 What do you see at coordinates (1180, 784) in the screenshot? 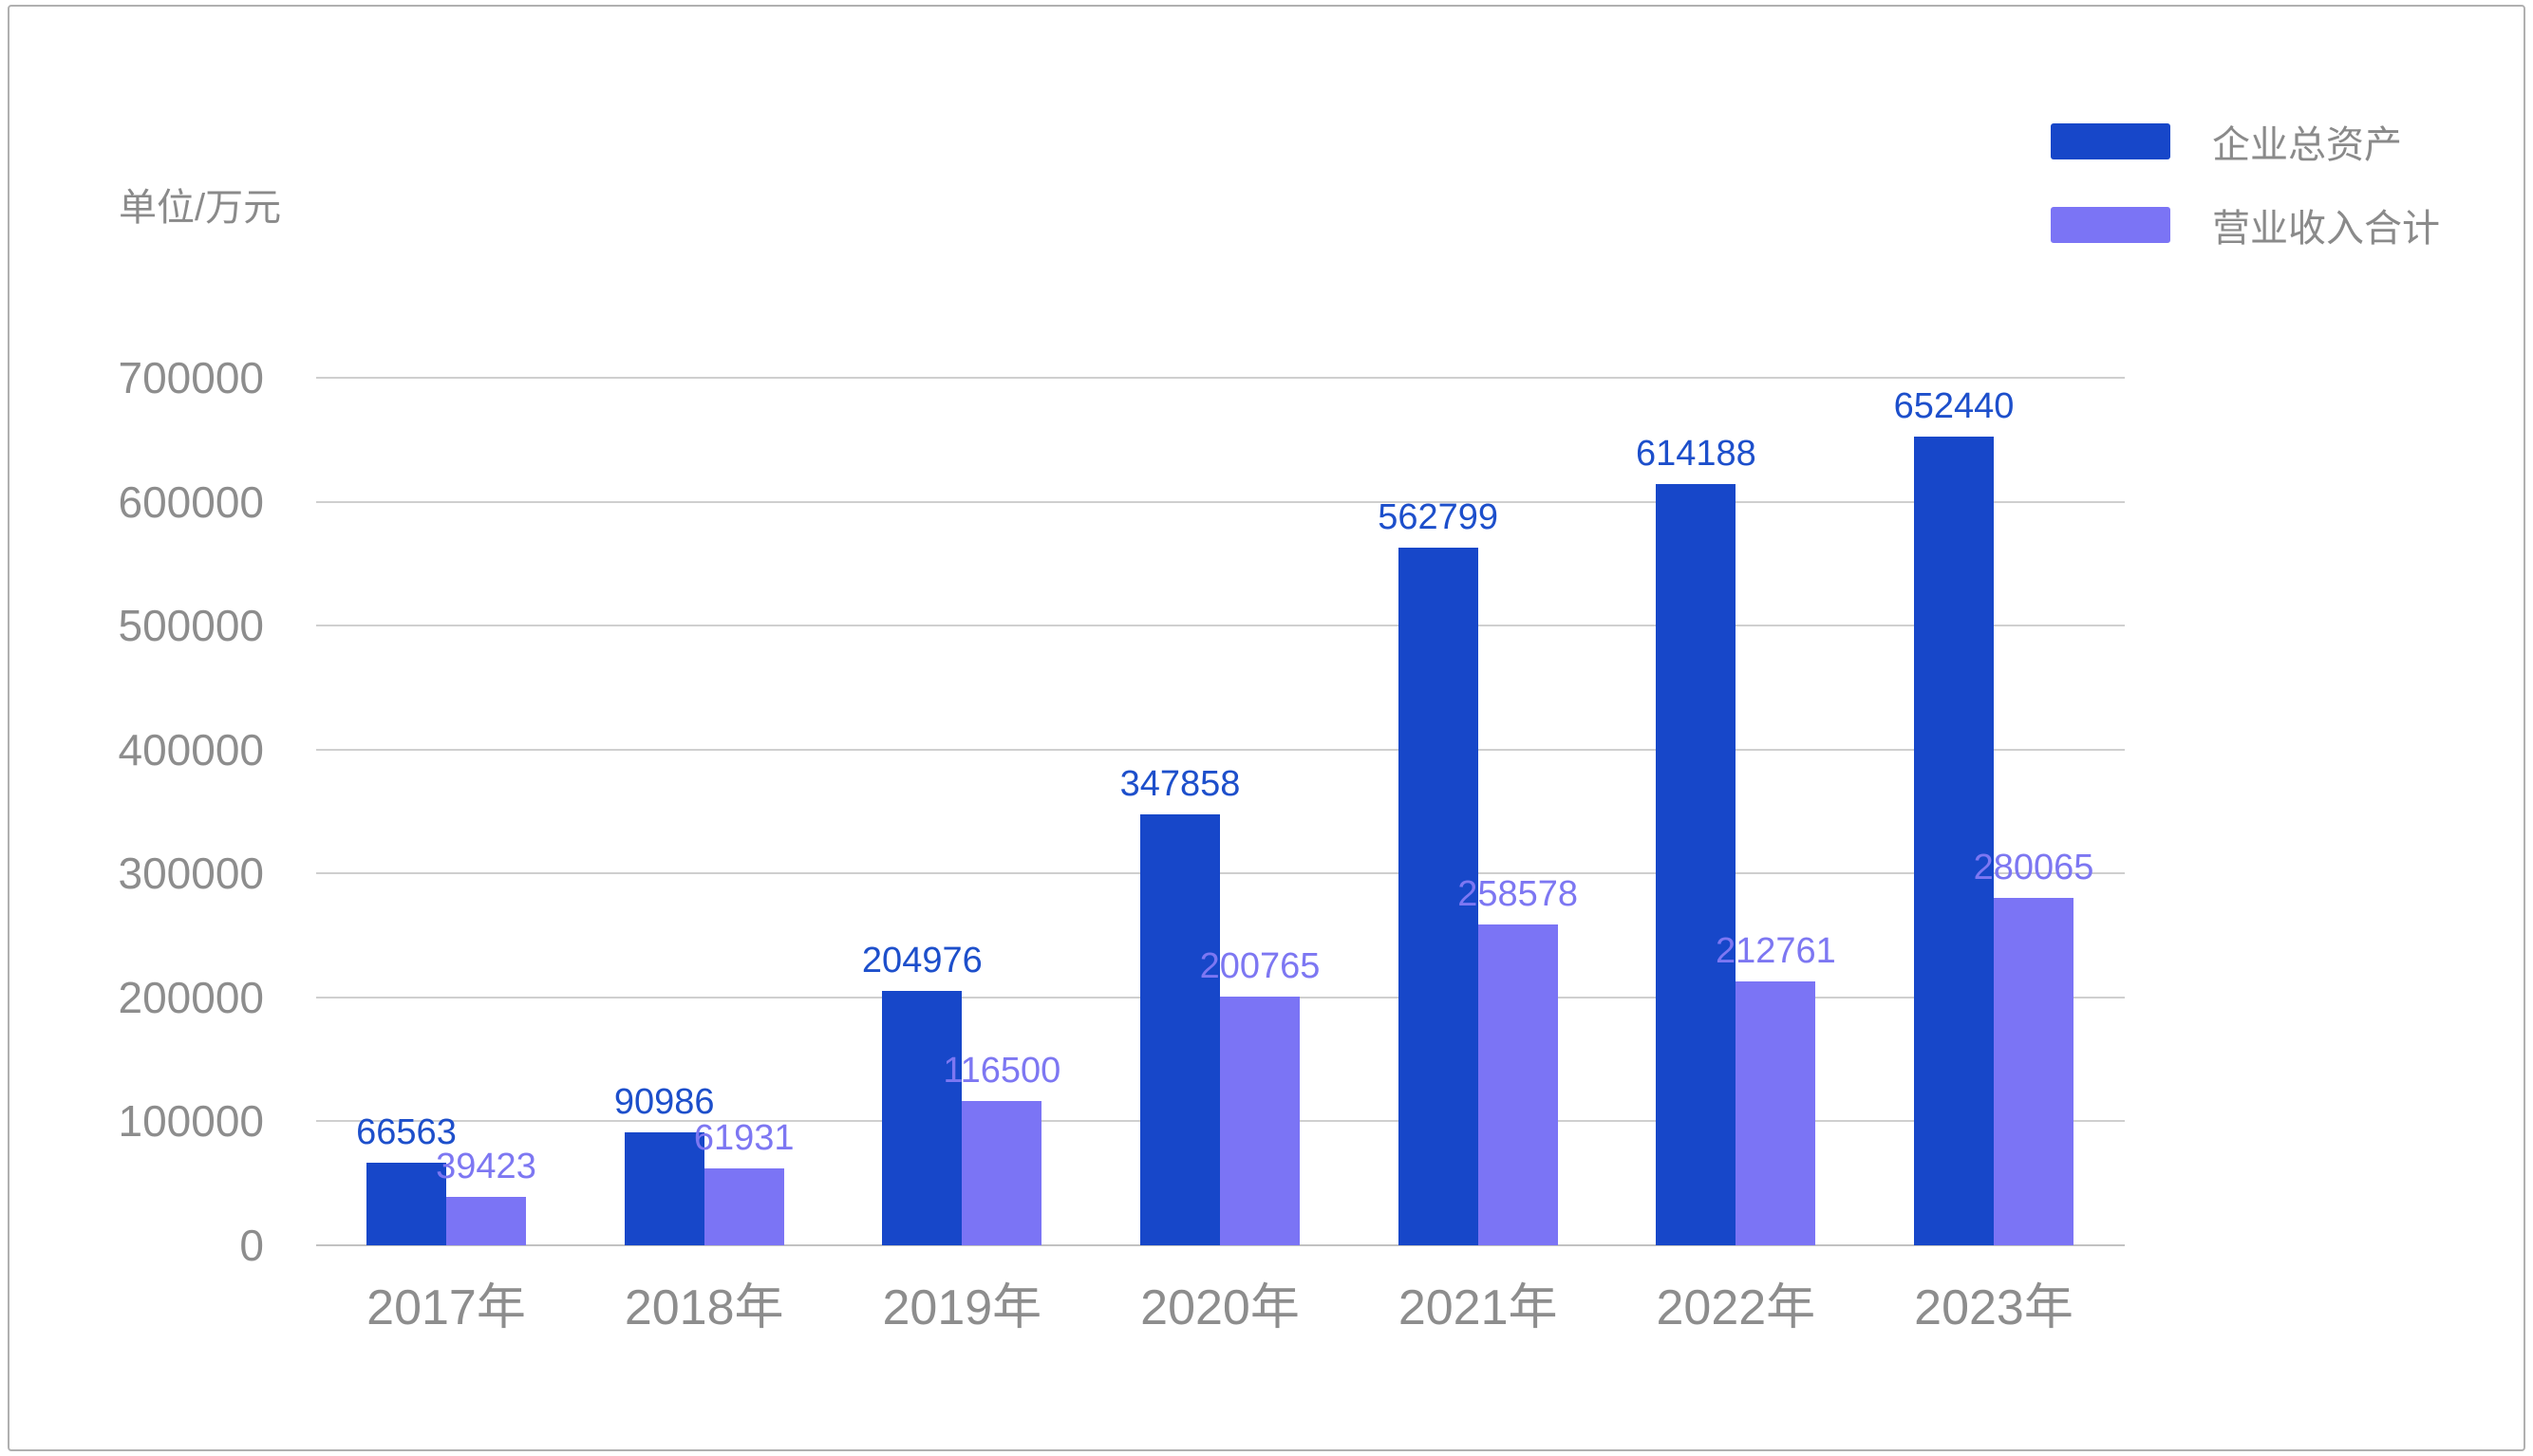
I see `bar-value-label: 347858` at bounding box center [1180, 784].